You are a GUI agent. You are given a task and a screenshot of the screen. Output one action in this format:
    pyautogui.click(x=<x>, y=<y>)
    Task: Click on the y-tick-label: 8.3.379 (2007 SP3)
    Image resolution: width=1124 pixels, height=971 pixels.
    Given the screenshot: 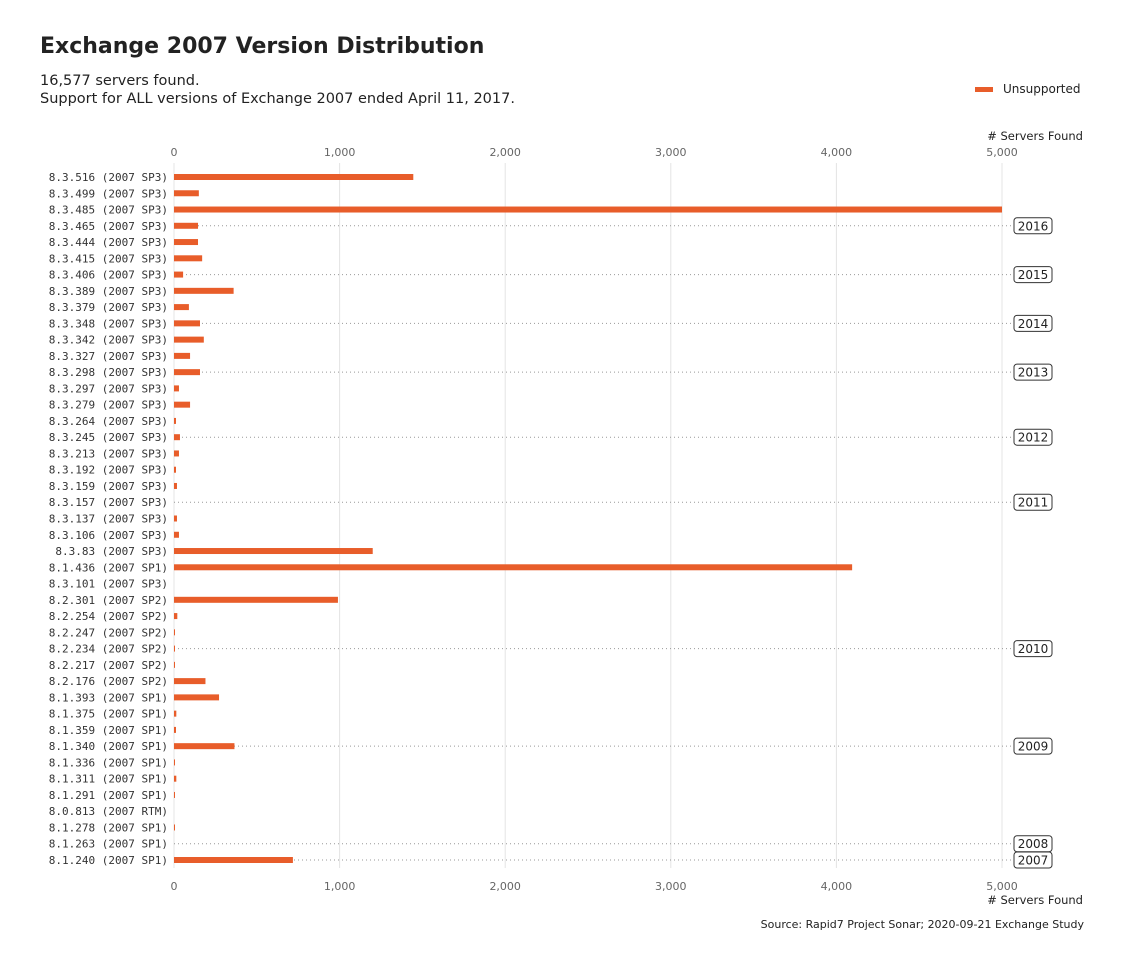 What is the action you would take?
    pyautogui.click(x=108, y=307)
    